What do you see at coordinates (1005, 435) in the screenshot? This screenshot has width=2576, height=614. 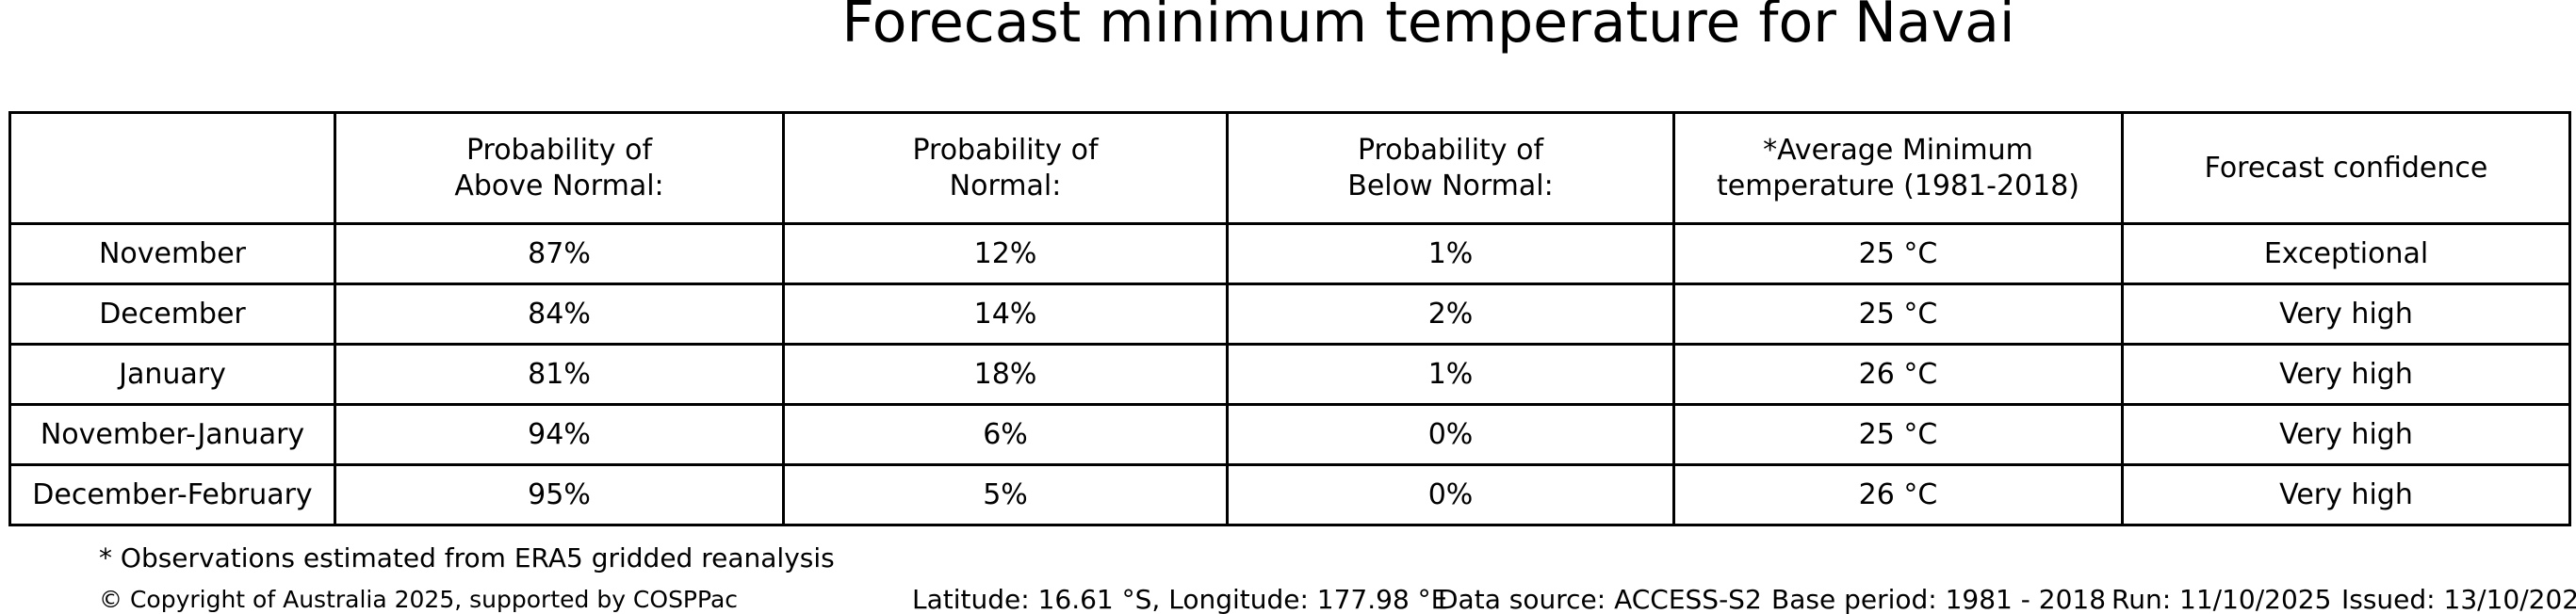 I see `cell-normal: 6%` at bounding box center [1005, 435].